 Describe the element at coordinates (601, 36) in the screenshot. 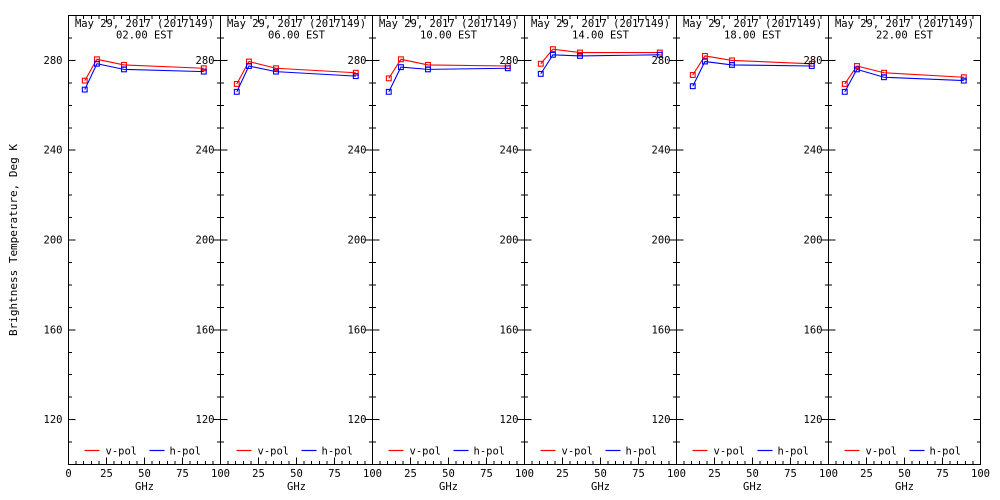

I see `panel-title-time: 14.00 EST` at that location.